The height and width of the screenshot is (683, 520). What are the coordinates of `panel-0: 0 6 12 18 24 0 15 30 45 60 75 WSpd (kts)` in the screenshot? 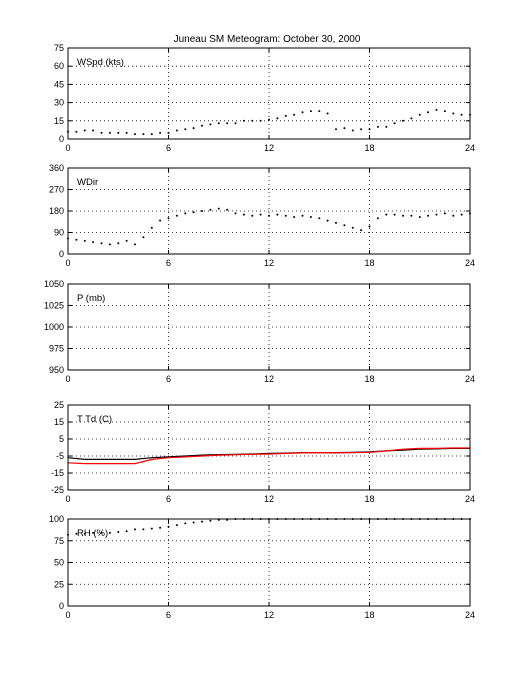 It's located at (264, 98).